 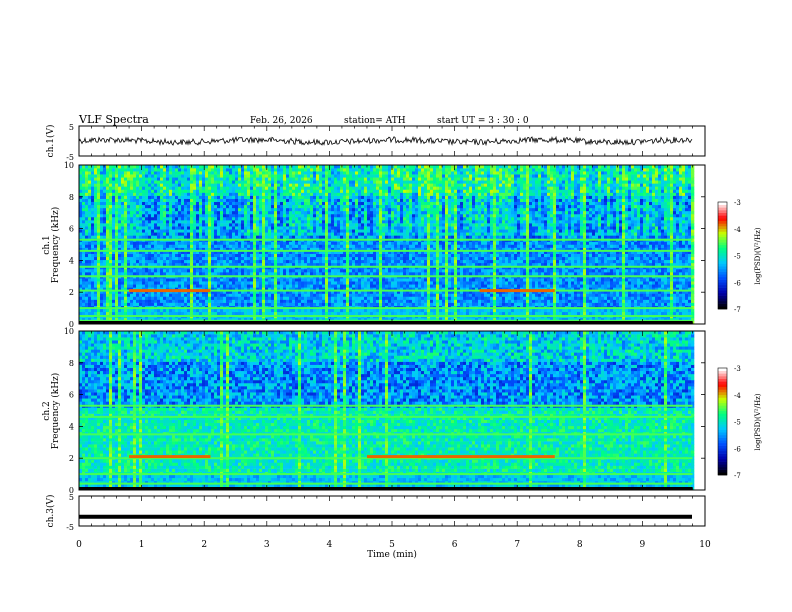 What do you see at coordinates (71, 127) in the screenshot?
I see `ch1-ytick-top: 5` at bounding box center [71, 127].